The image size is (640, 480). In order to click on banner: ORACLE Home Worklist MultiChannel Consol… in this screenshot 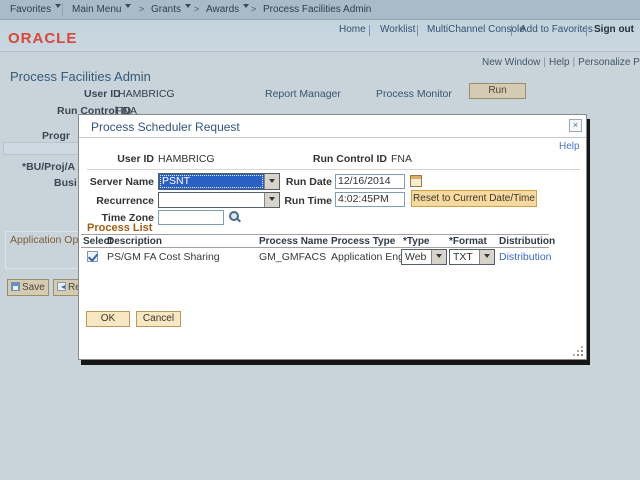, I will do `click(320, 36)`.